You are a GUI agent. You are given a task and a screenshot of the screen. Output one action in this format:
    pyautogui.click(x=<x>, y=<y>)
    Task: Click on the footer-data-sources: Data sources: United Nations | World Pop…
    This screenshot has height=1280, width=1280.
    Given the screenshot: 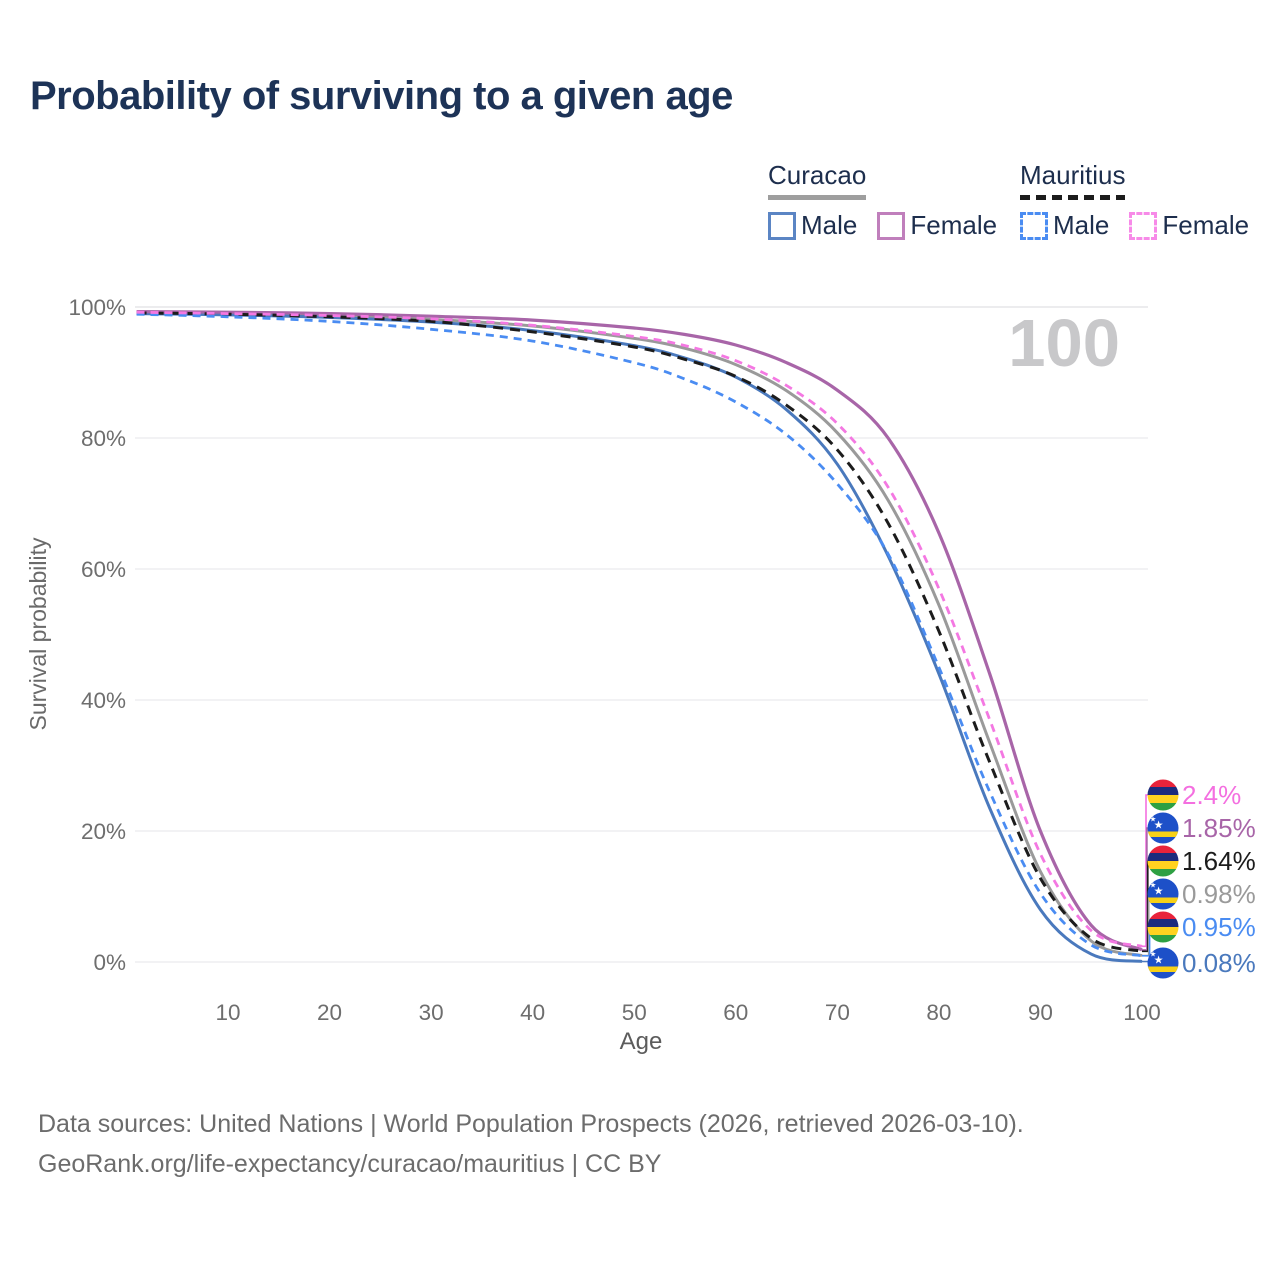 What is the action you would take?
    pyautogui.click(x=531, y=1124)
    